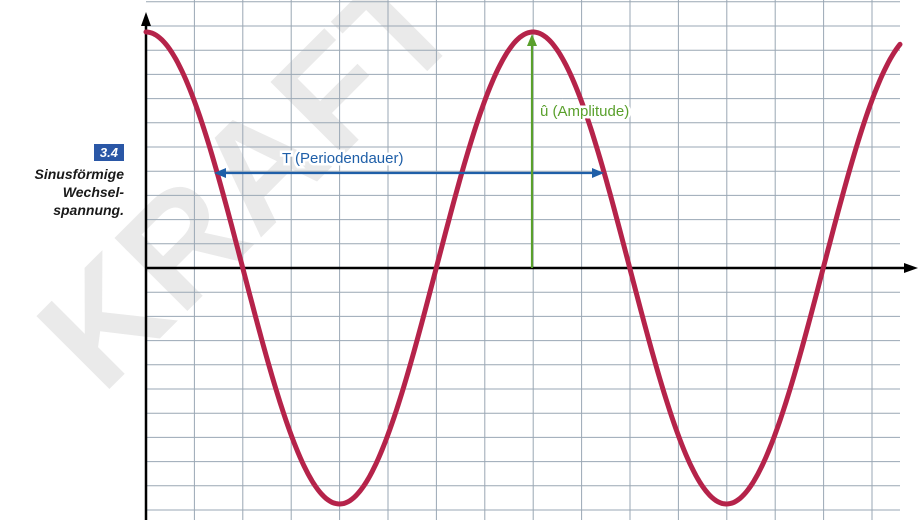 The image size is (920, 520). What do you see at coordinates (911, 268) in the screenshot?
I see `x-axis-arrowhead` at bounding box center [911, 268].